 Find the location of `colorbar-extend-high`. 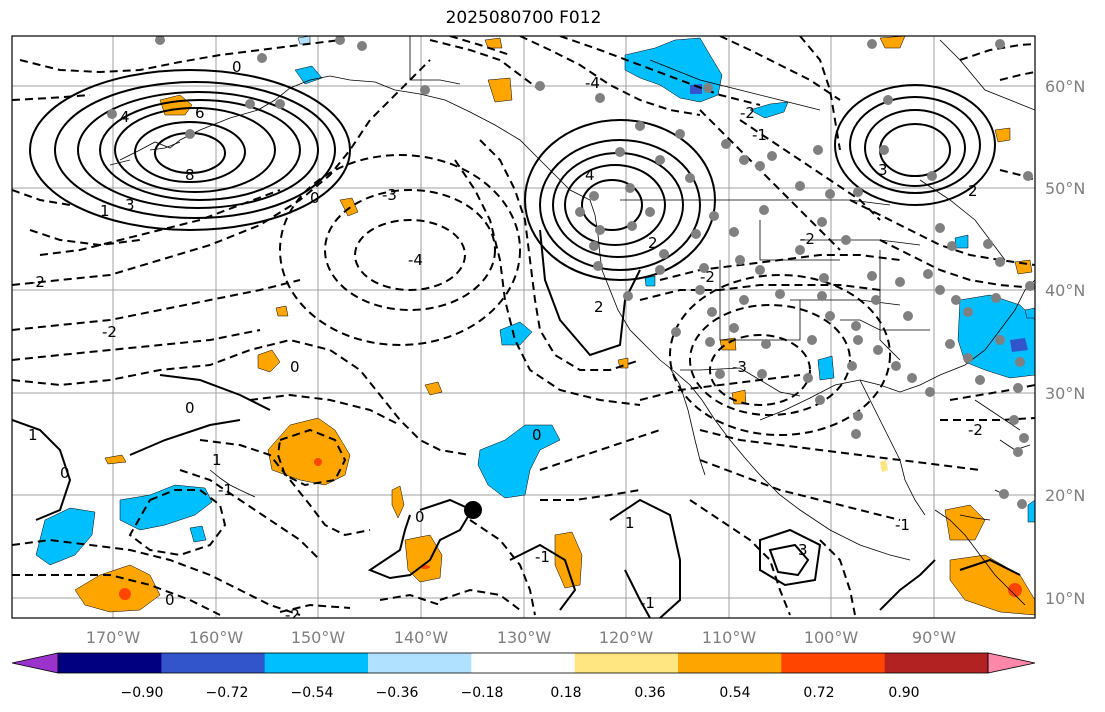

colorbar-extend-high is located at coordinates (1011, 663).